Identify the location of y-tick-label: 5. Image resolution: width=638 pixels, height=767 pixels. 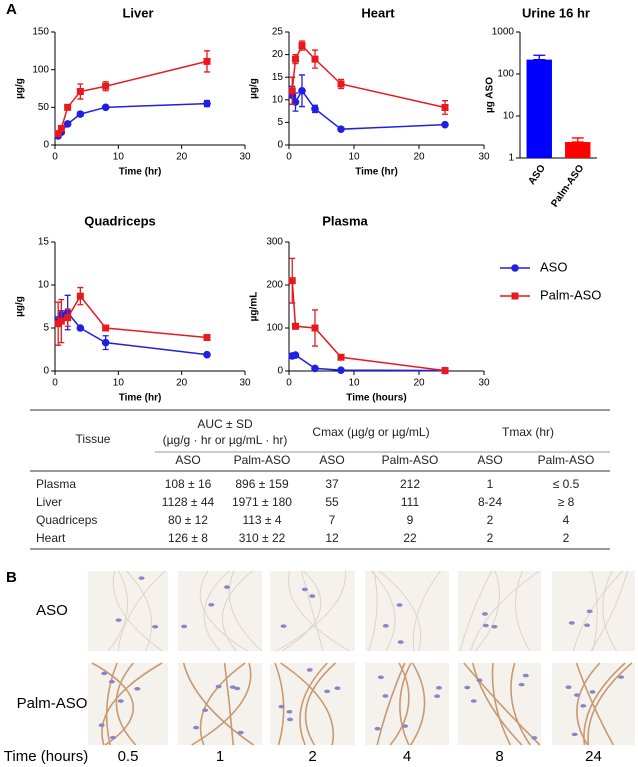
(280, 122).